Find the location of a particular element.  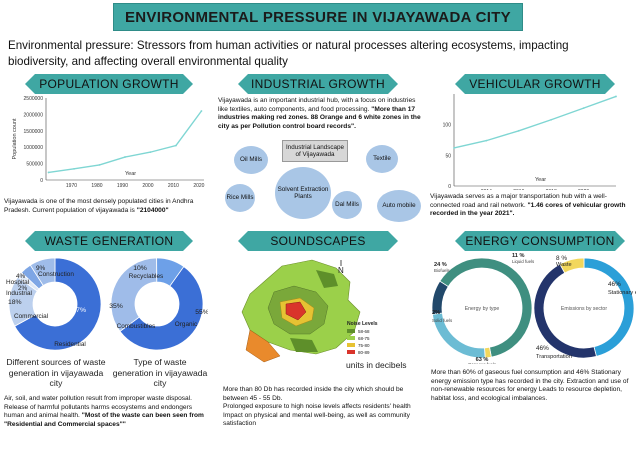

slice-value: 67% is located at coordinates (79, 310).